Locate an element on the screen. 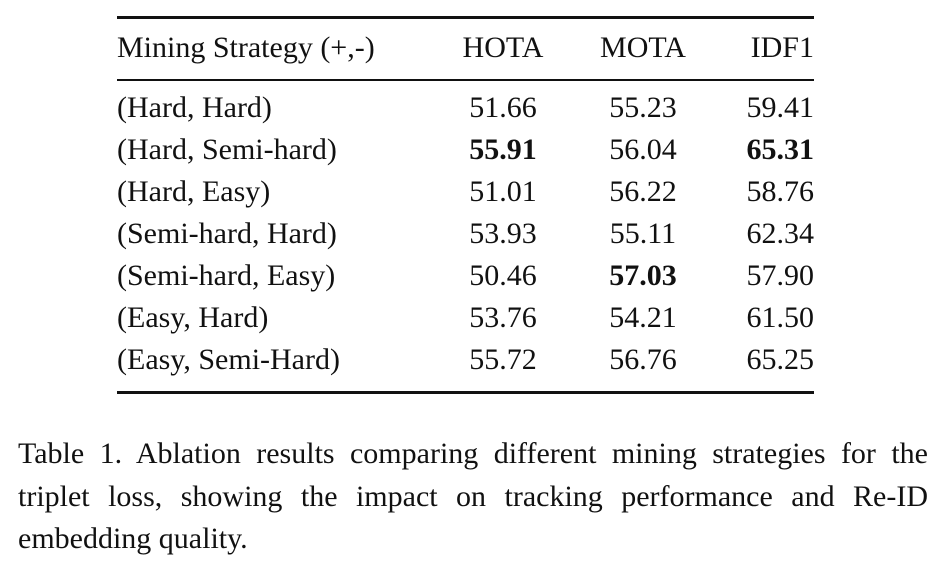 This screenshot has width=946, height=562. bottom-rule is located at coordinates (465, 392).